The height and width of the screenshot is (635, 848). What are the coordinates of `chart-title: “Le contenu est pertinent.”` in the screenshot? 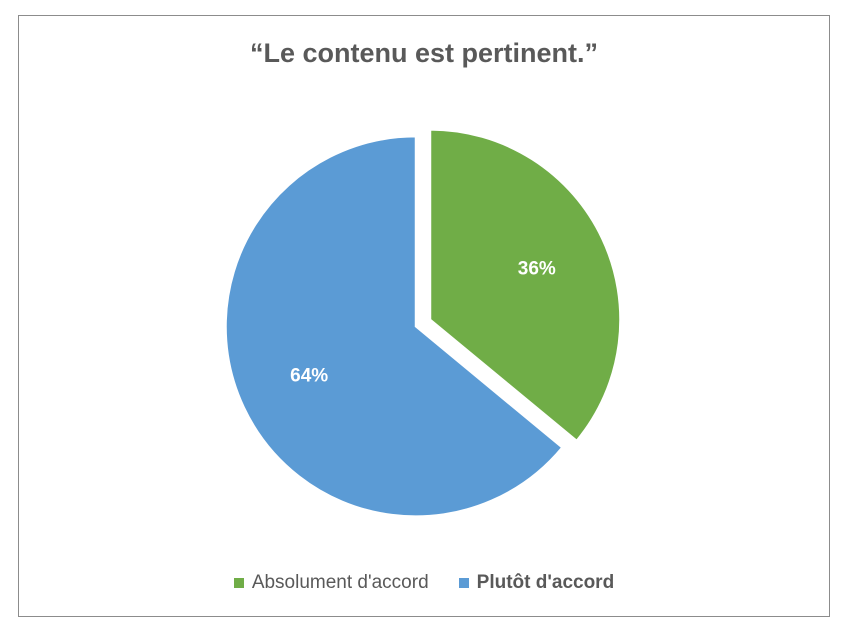 It's located at (424, 53).